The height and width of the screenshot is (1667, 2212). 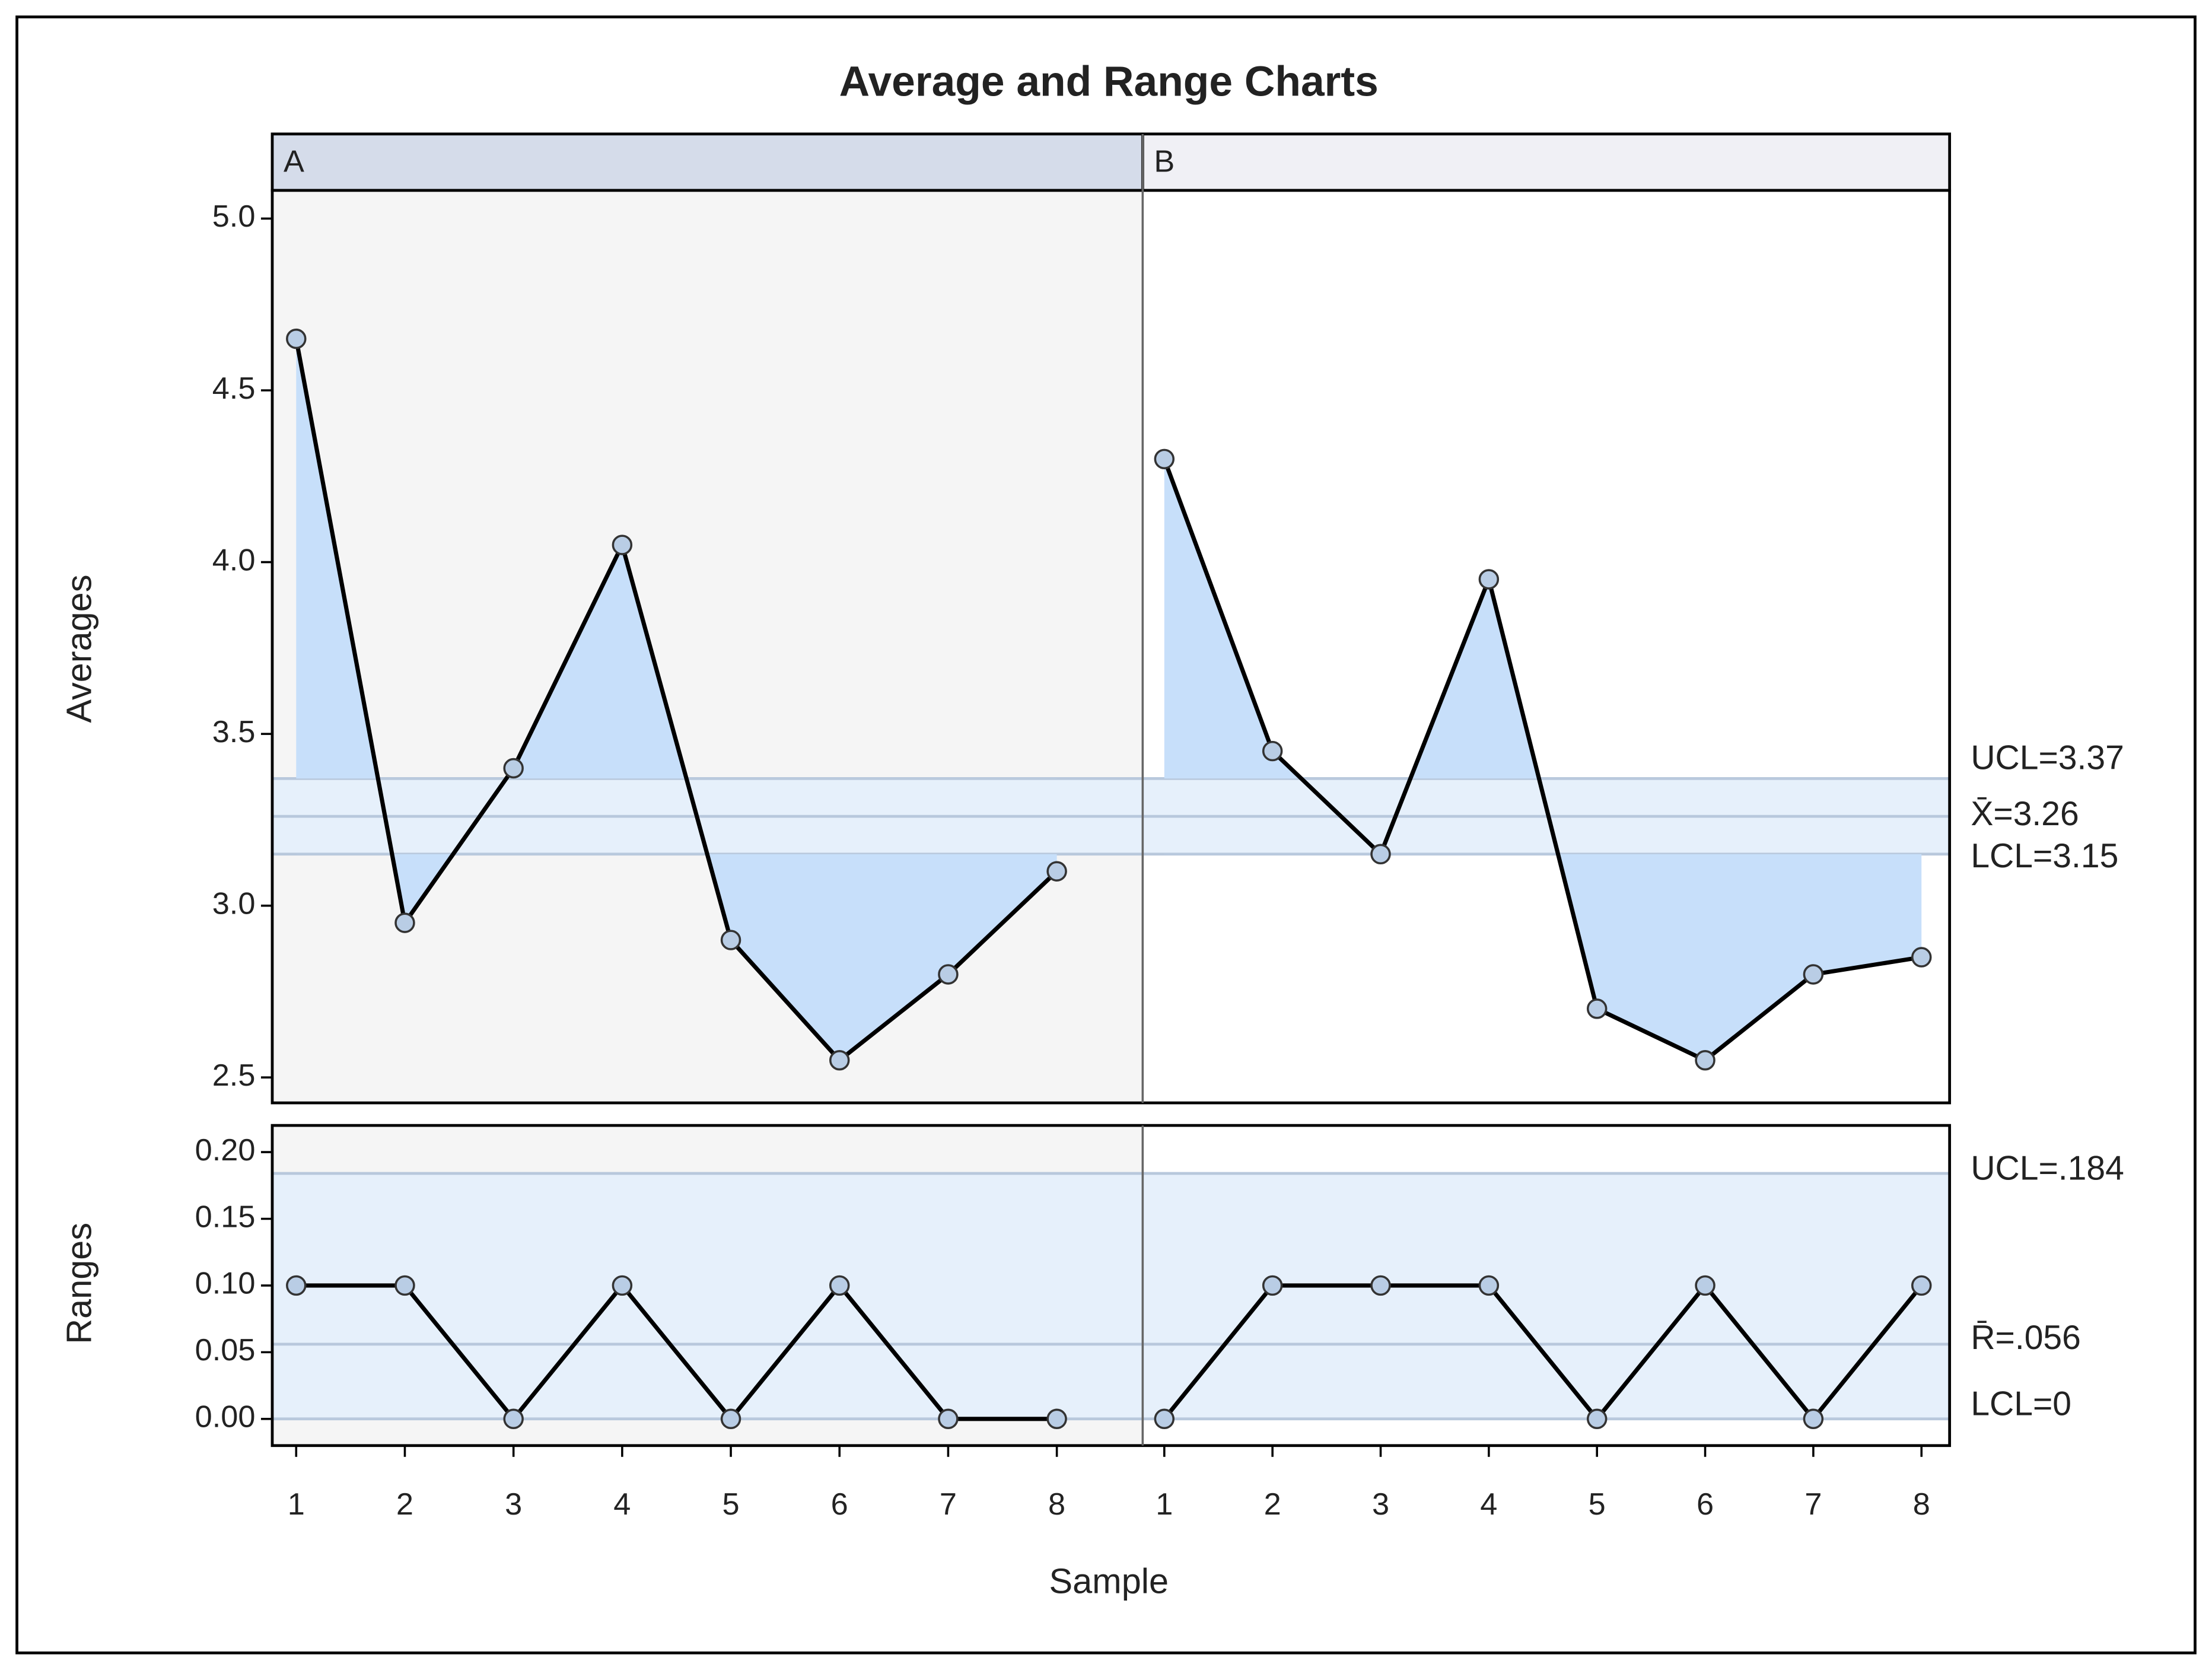 What do you see at coordinates (234, 903) in the screenshot?
I see `y-tick-label: 3.0` at bounding box center [234, 903].